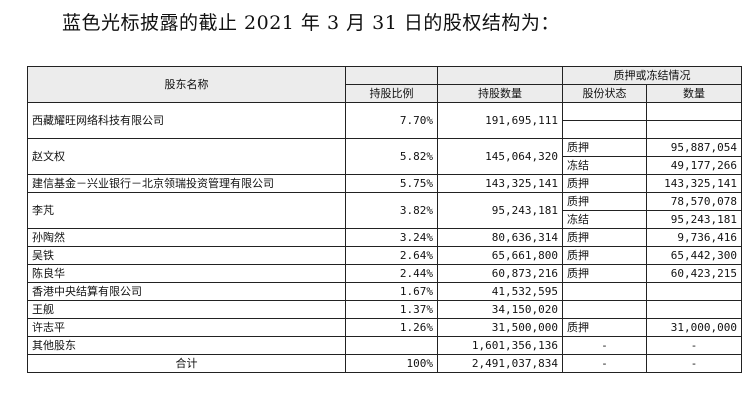 The image size is (750, 411). I want to click on holding-quantity: 60,873,216, so click(500, 273).